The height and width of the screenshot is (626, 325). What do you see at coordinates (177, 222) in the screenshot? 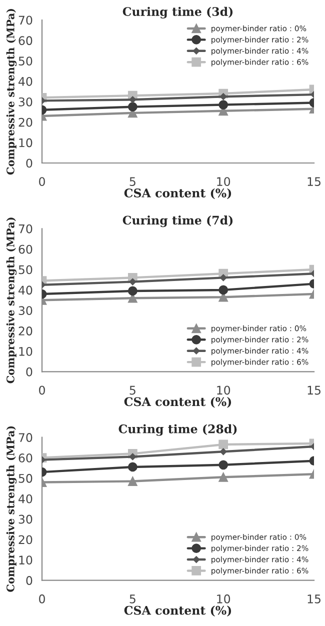
I see `chart-title: Curing time (7d)` at bounding box center [177, 222].